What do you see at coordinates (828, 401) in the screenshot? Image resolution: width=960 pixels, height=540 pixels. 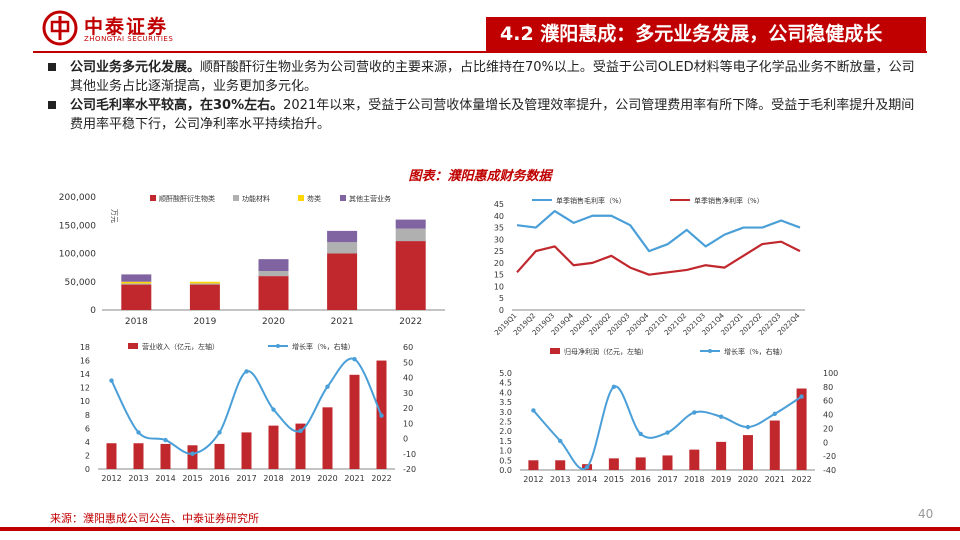 I see `right-y-tick-label: 60` at bounding box center [828, 401].